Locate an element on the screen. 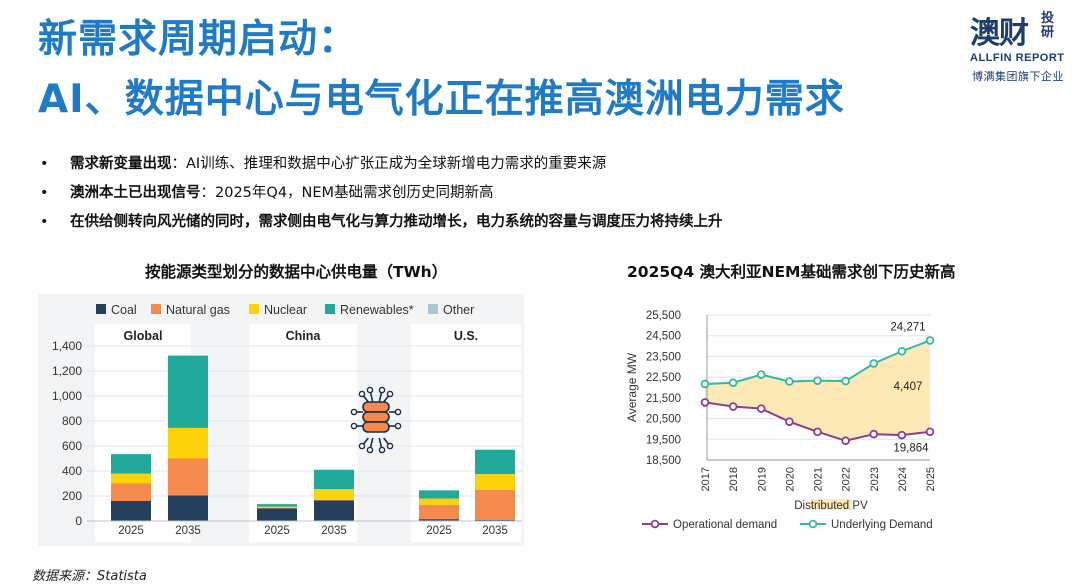 The image size is (1080, 587). annotation-underlying-final: 24,271 is located at coordinates (907, 327).